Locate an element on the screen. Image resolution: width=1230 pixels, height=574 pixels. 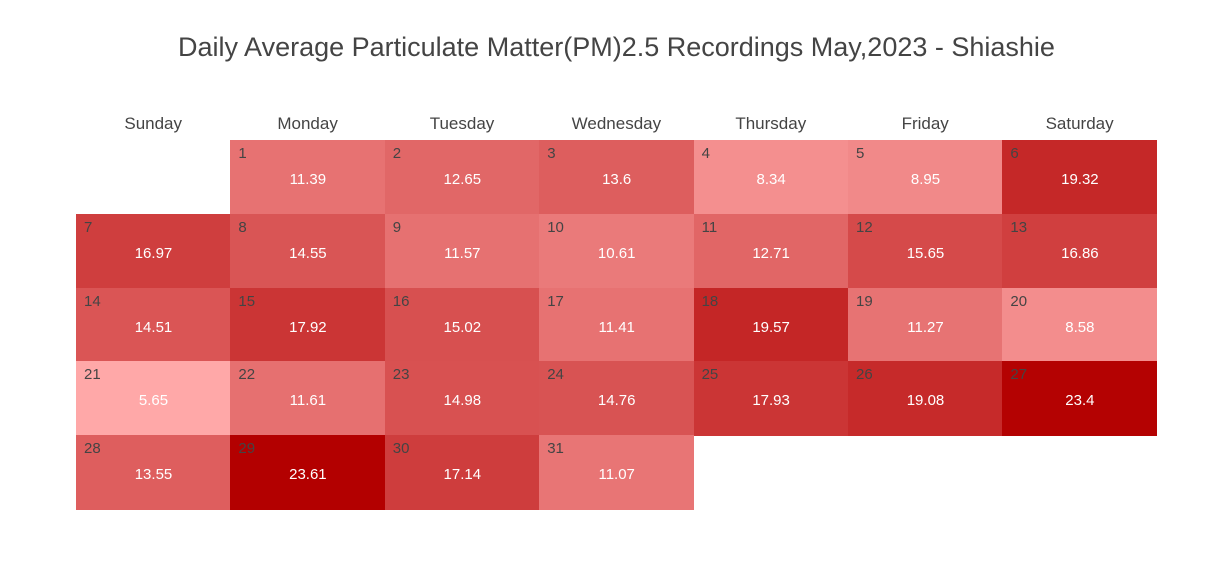
day-cell: 24 14.76 is located at coordinates (617, 398).